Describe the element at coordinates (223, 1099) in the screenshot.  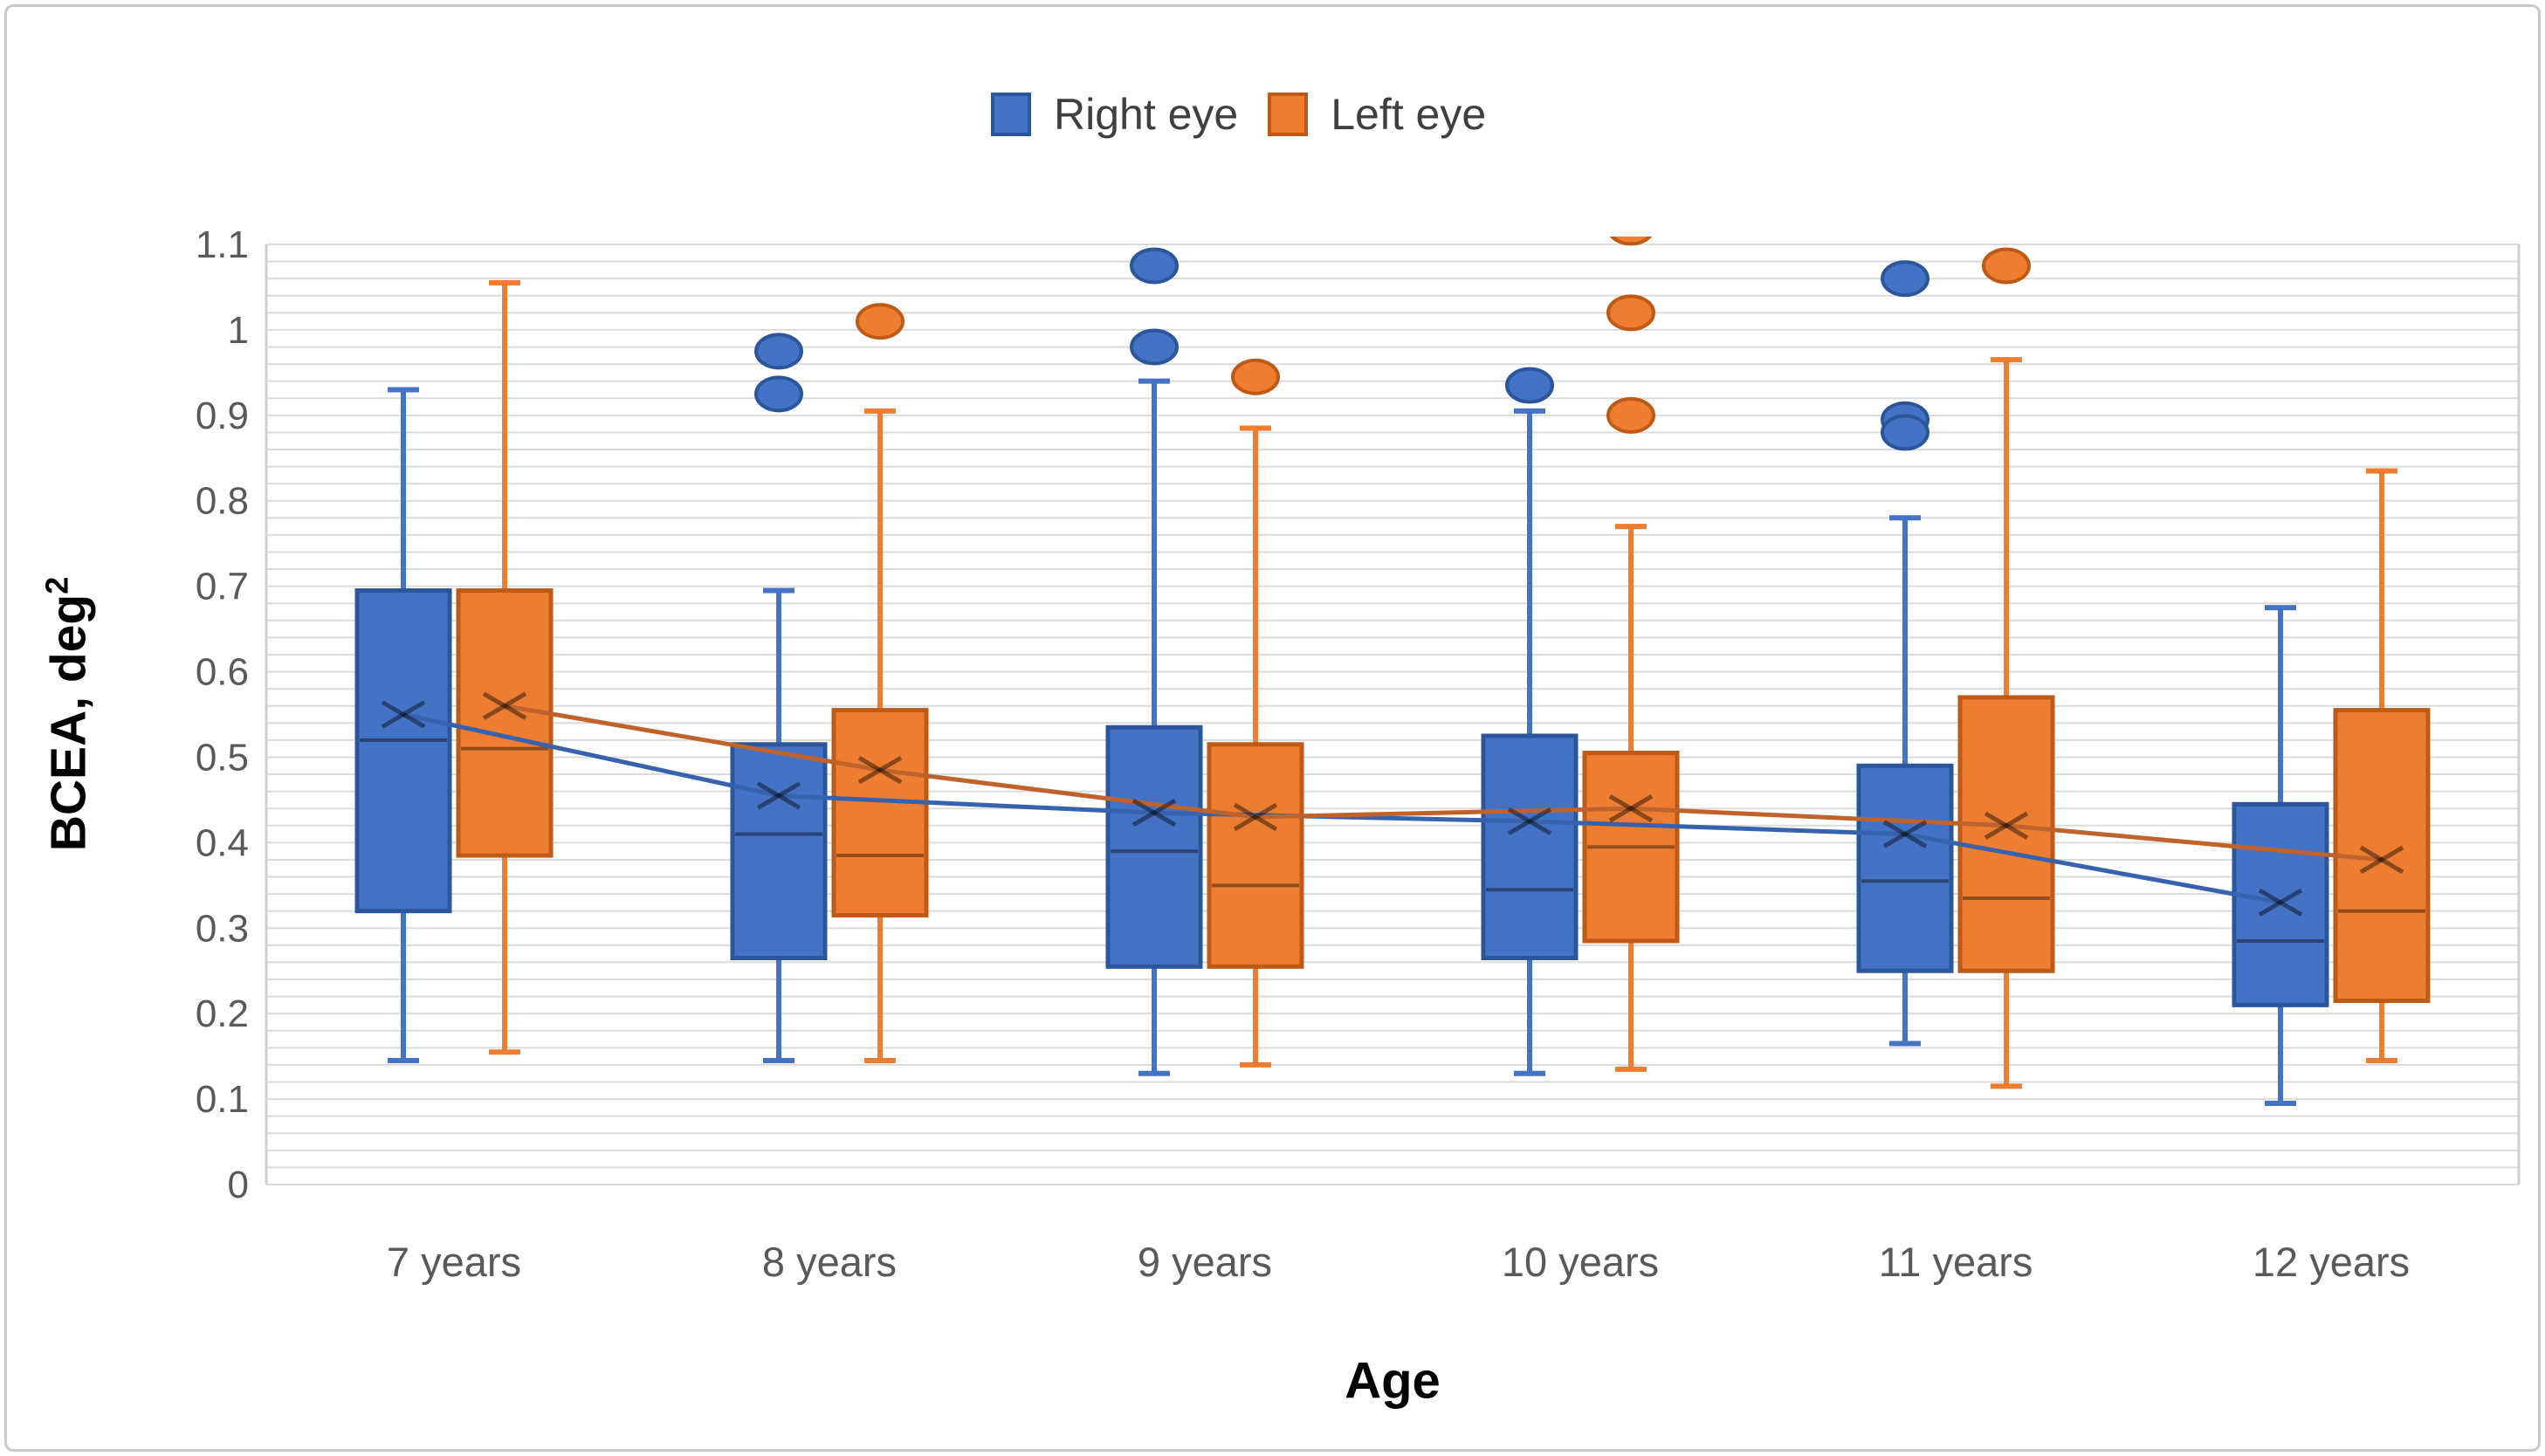
I see `y-tick-label: 0.1` at that location.